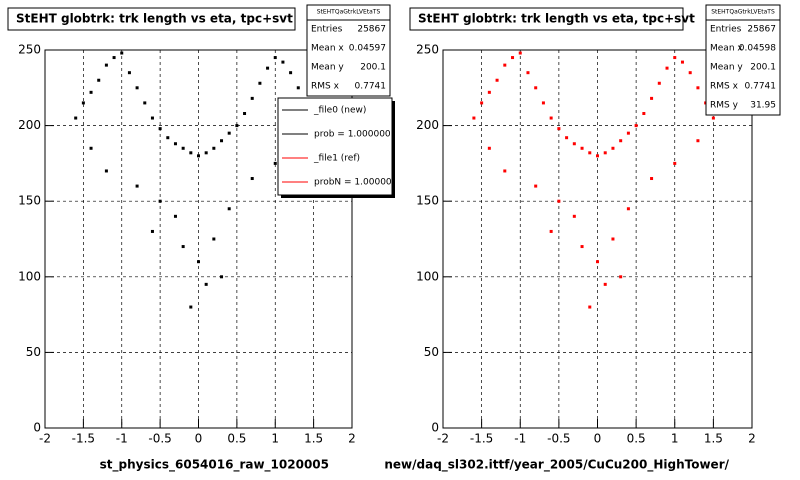  I want to click on legend-label: _file0 (new), so click(339, 111).